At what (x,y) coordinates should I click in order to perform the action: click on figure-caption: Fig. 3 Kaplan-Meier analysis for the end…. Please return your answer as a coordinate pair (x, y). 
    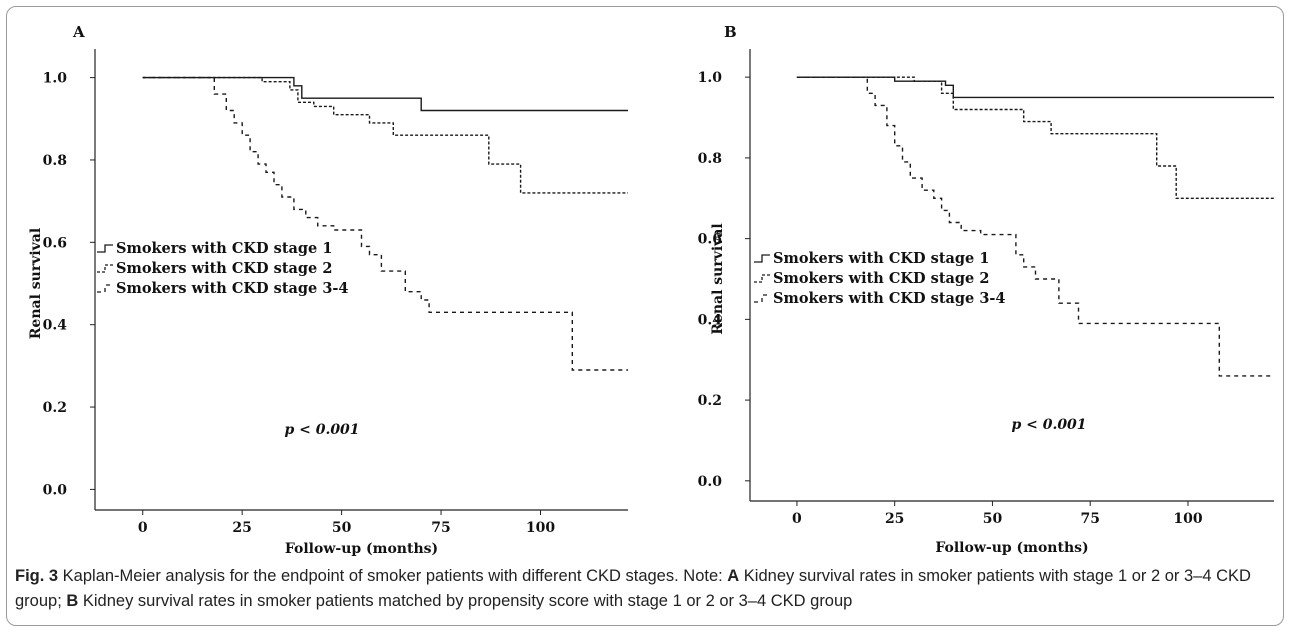
    Looking at the image, I should click on (646, 589).